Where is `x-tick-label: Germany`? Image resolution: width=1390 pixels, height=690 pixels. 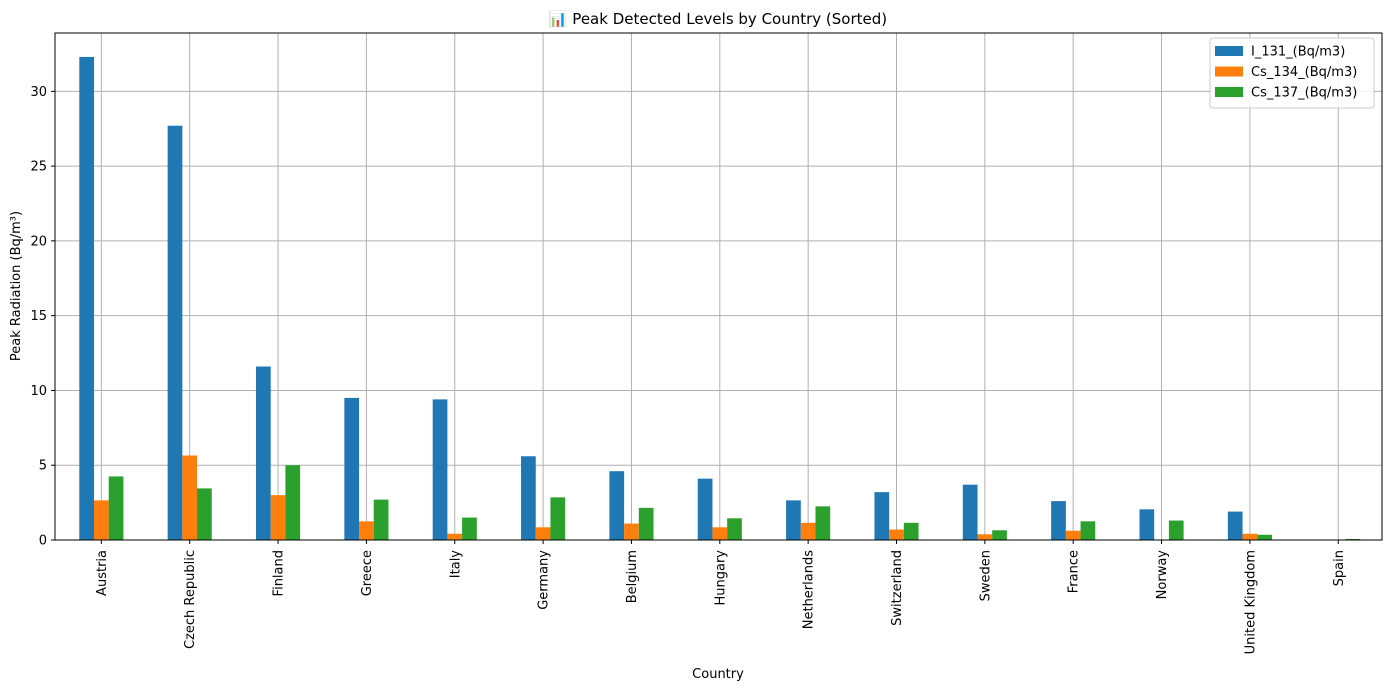 x-tick-label: Germany is located at coordinates (544, 580).